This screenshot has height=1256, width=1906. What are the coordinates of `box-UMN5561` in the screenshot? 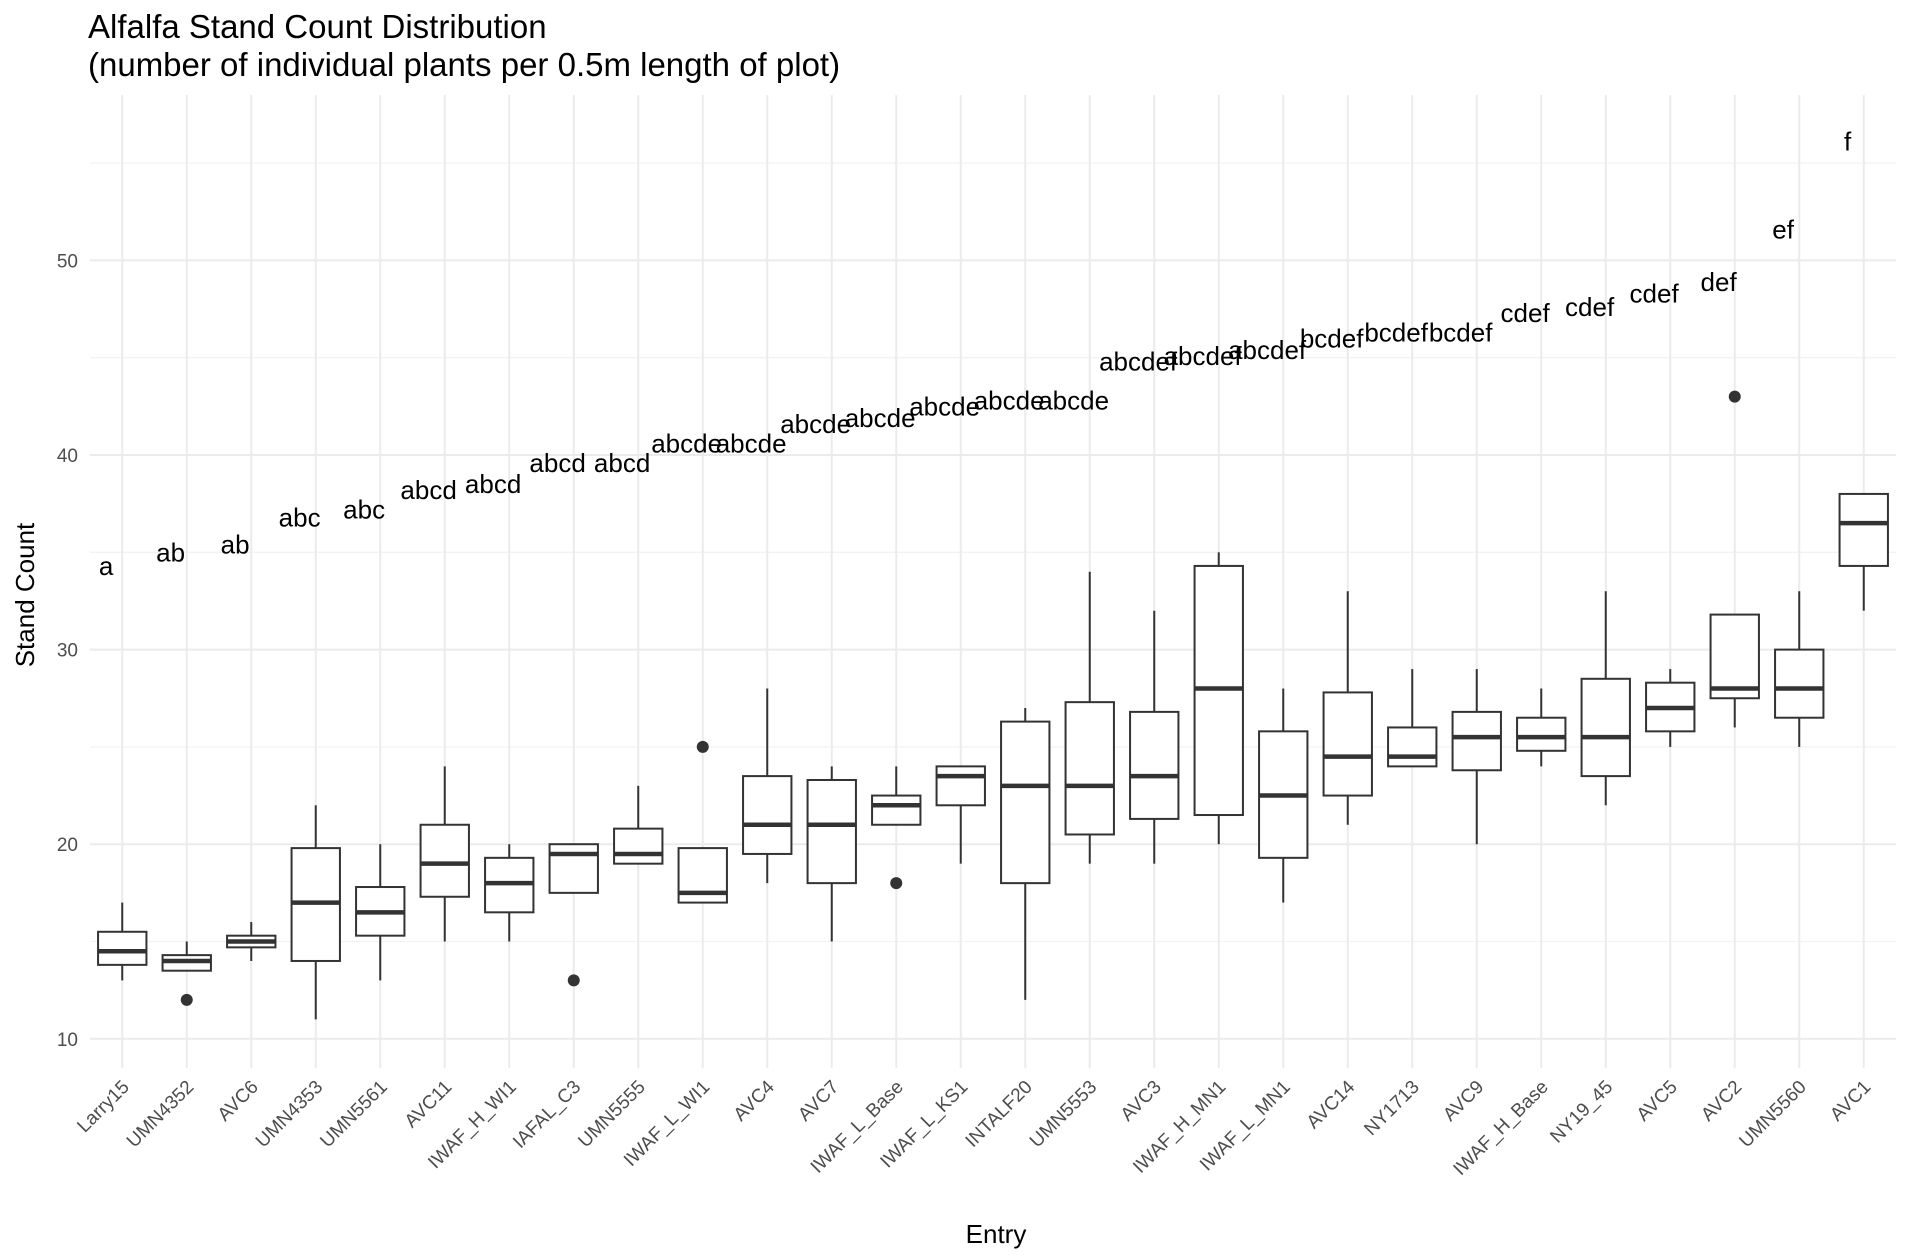 It's located at (380, 912).